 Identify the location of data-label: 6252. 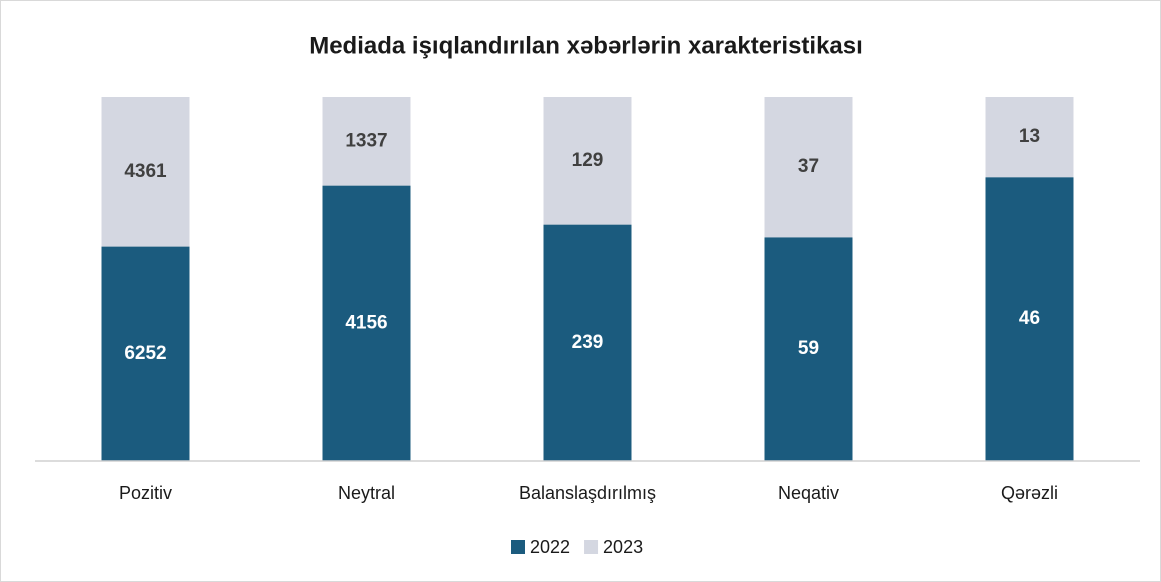
(145, 353).